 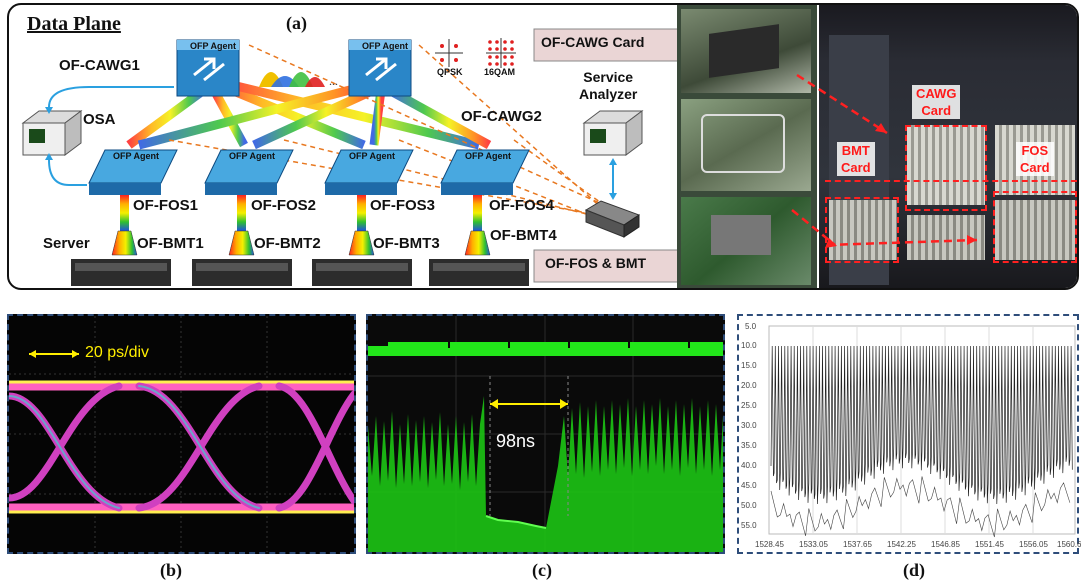 I want to click on bmt4-label: OF-BMT4, so click(x=523, y=235).